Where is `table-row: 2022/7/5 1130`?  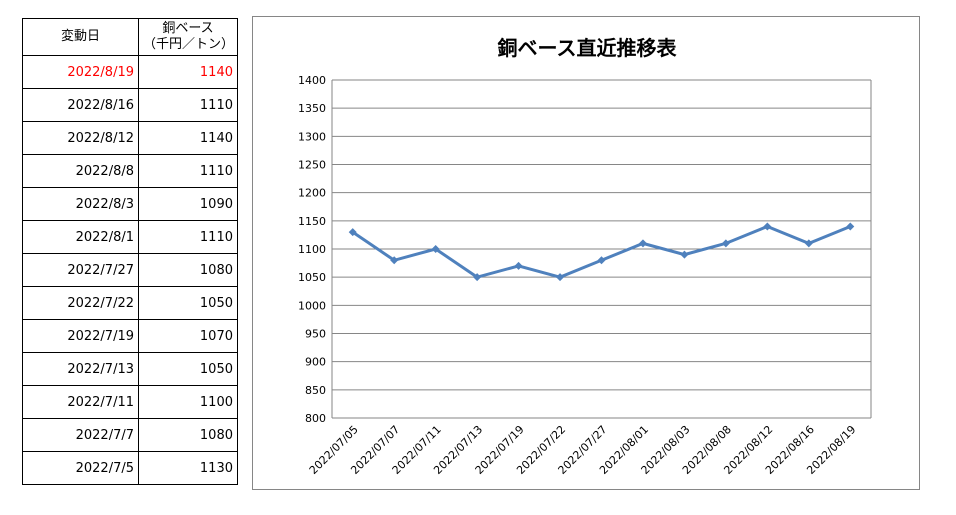 table-row: 2022/7/5 1130 is located at coordinates (130, 468).